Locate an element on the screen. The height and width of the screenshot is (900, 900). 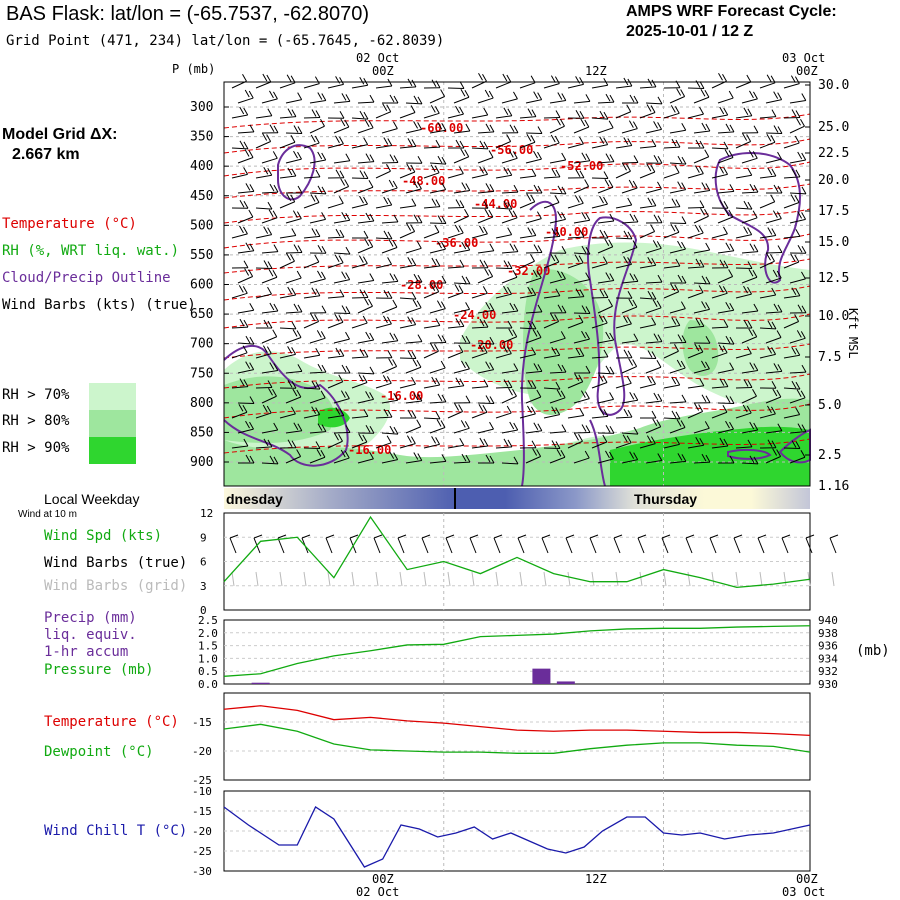
rh-shade-region is located at coordinates (710, 456).